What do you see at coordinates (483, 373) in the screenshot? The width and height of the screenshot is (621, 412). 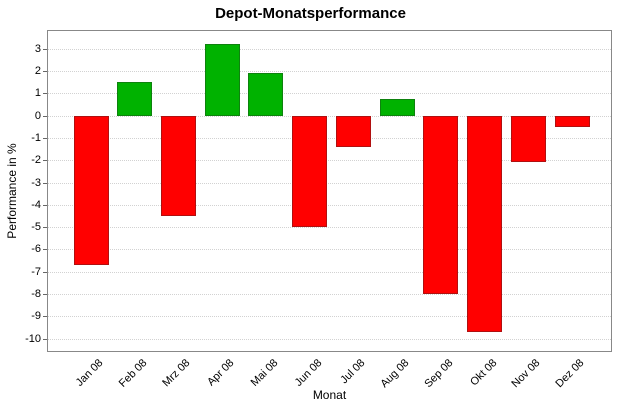 I see `x-tick-label: Okt 08` at bounding box center [483, 373].